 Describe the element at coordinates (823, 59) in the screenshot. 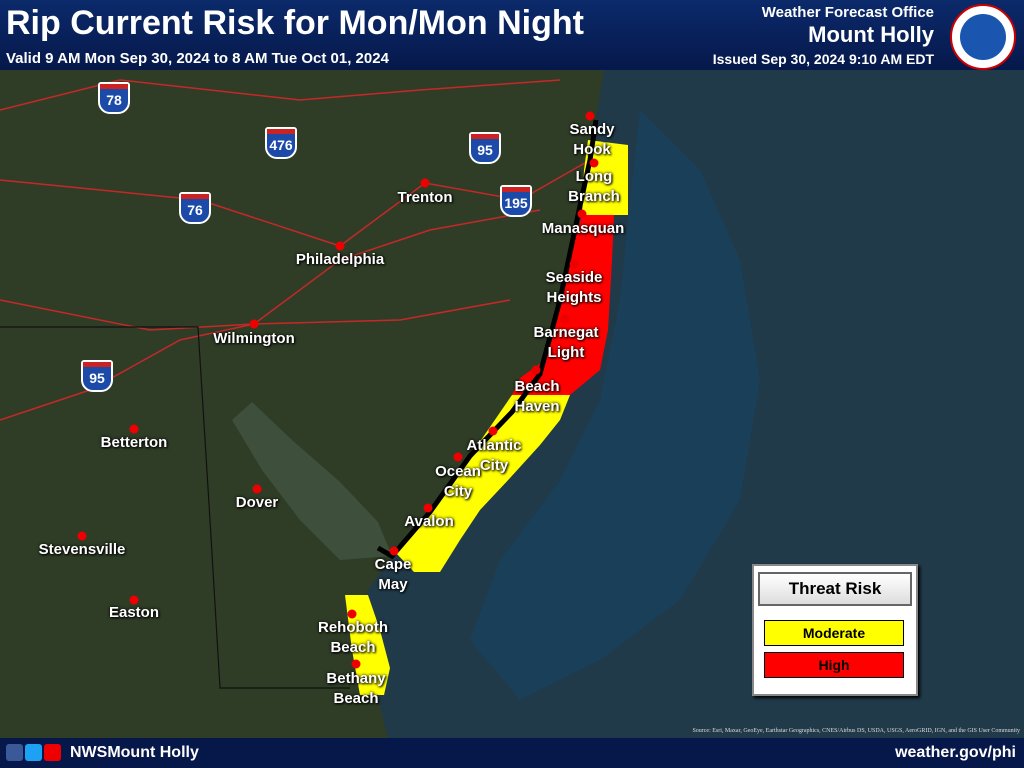

I see `issued-time: Issued Sep 30, 2024 9:10 AM EDT` at that location.